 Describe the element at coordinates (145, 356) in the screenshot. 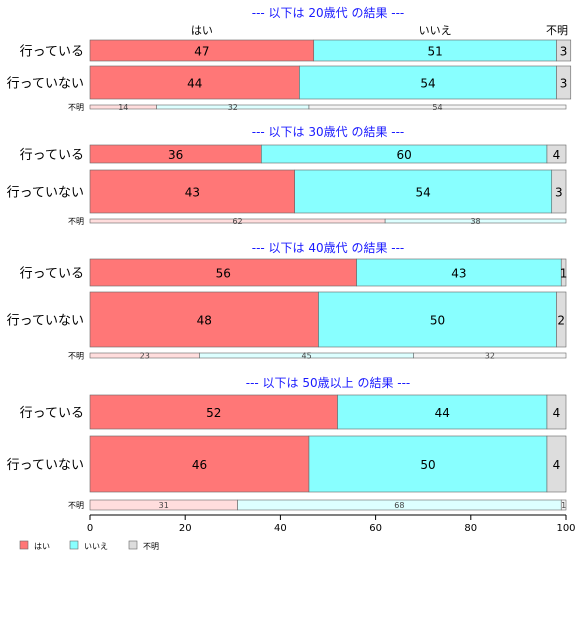

I see `data-label: 23` at that location.